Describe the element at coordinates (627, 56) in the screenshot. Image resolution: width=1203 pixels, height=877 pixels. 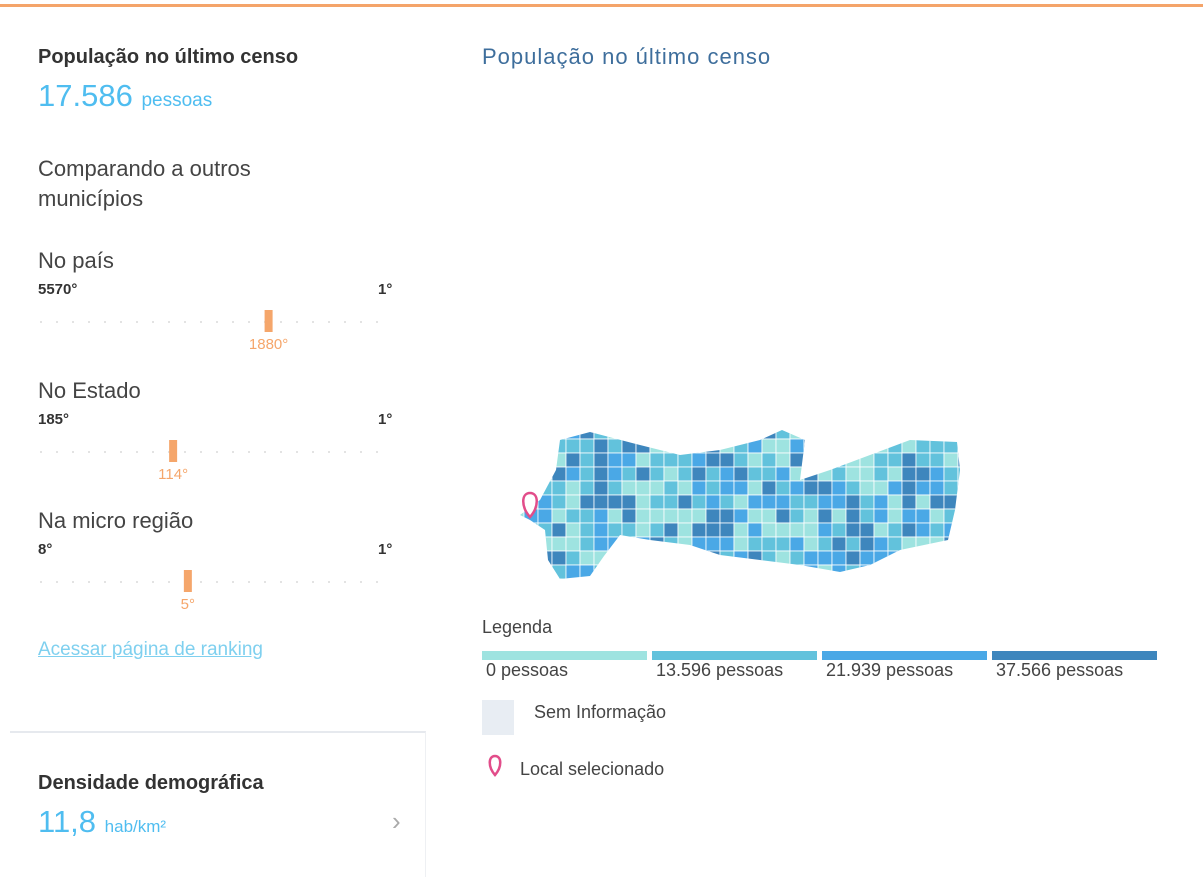
I see `map-title: População no último censo` at that location.